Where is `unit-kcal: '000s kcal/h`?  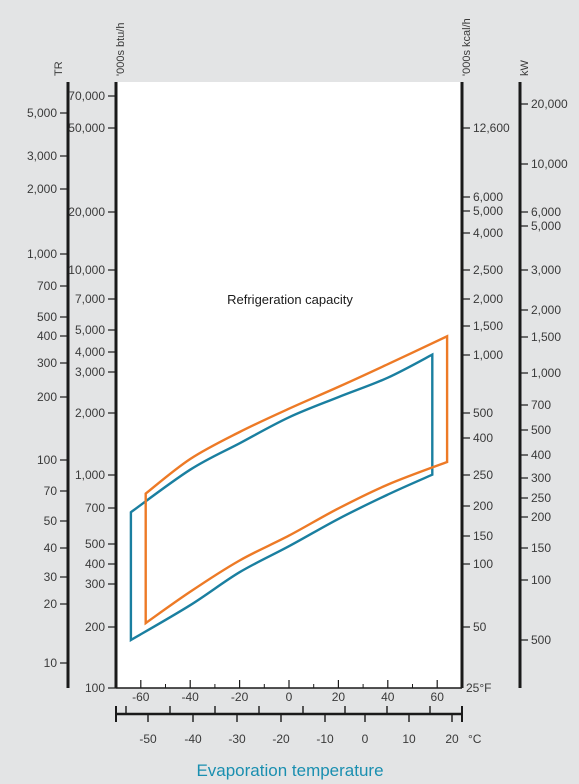
unit-kcal: '000s kcal/h is located at coordinates (467, 47).